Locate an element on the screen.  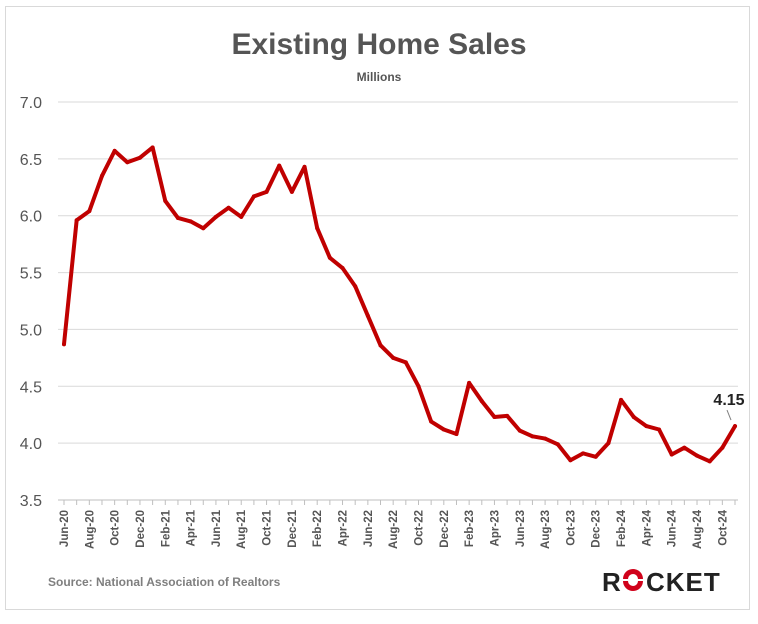
x-tick-label: Apr-22 is located at coordinates (344, 528).